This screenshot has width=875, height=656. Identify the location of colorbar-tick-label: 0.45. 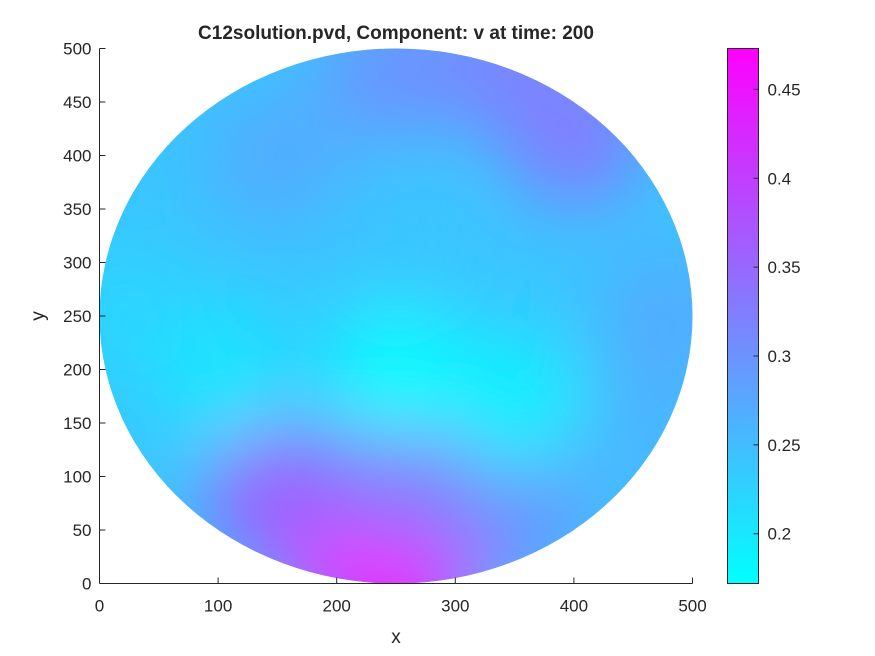
(784, 89).